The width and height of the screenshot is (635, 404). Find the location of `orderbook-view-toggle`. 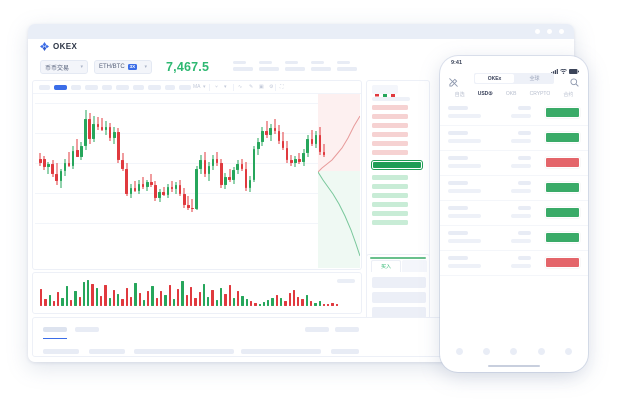

orderbook-view-toggle is located at coordinates (385, 92).